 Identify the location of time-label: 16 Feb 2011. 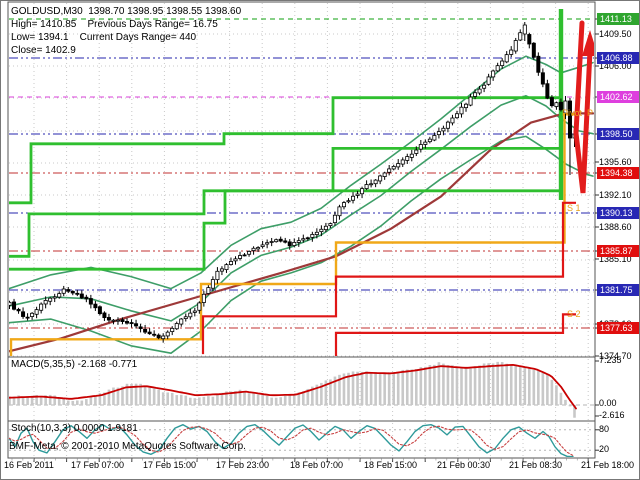
(29, 465).